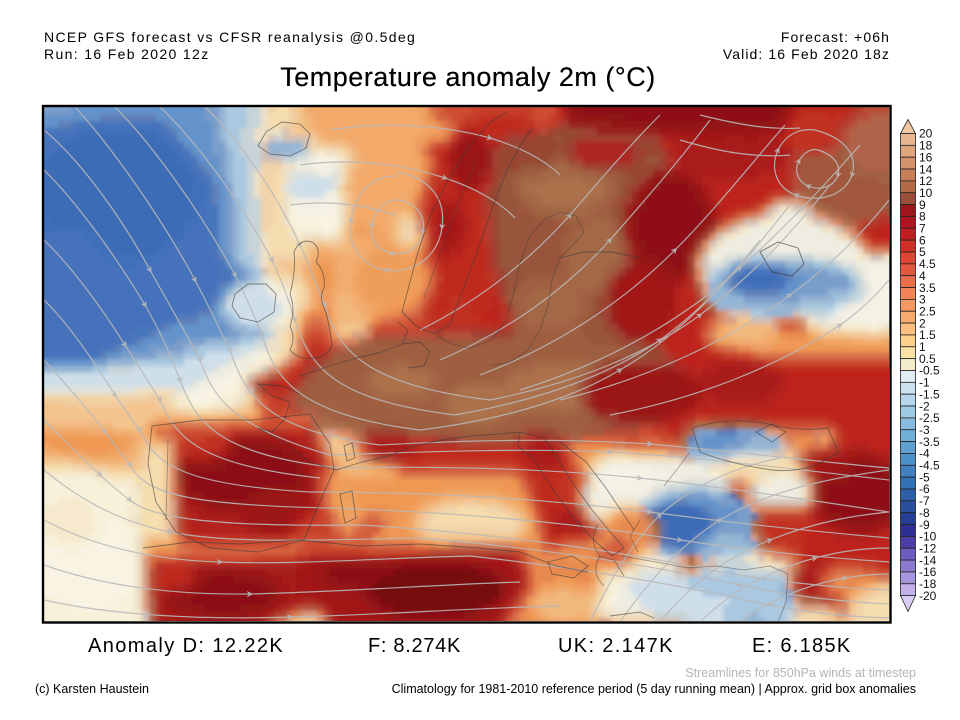  Describe the element at coordinates (924, 406) in the screenshot. I see `svg-text: -2` at that location.